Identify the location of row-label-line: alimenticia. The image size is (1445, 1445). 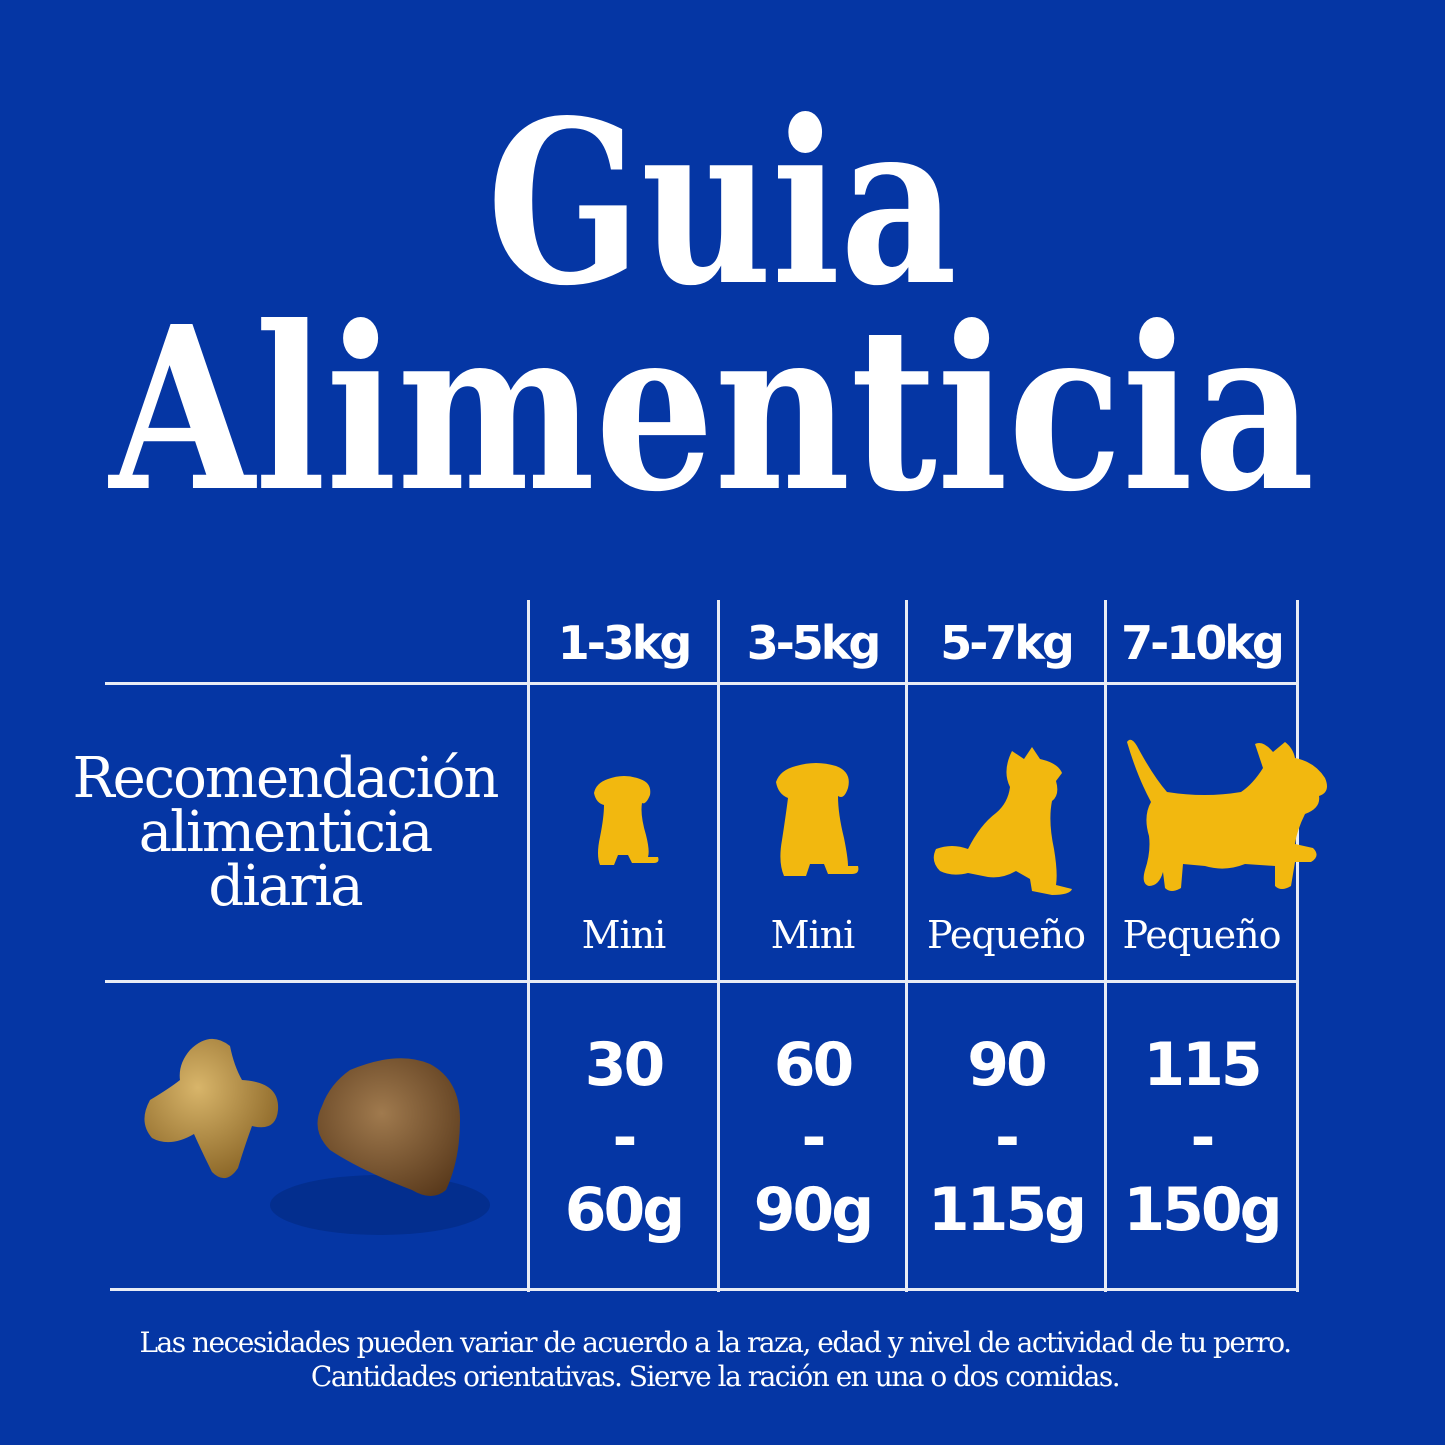
(286, 832).